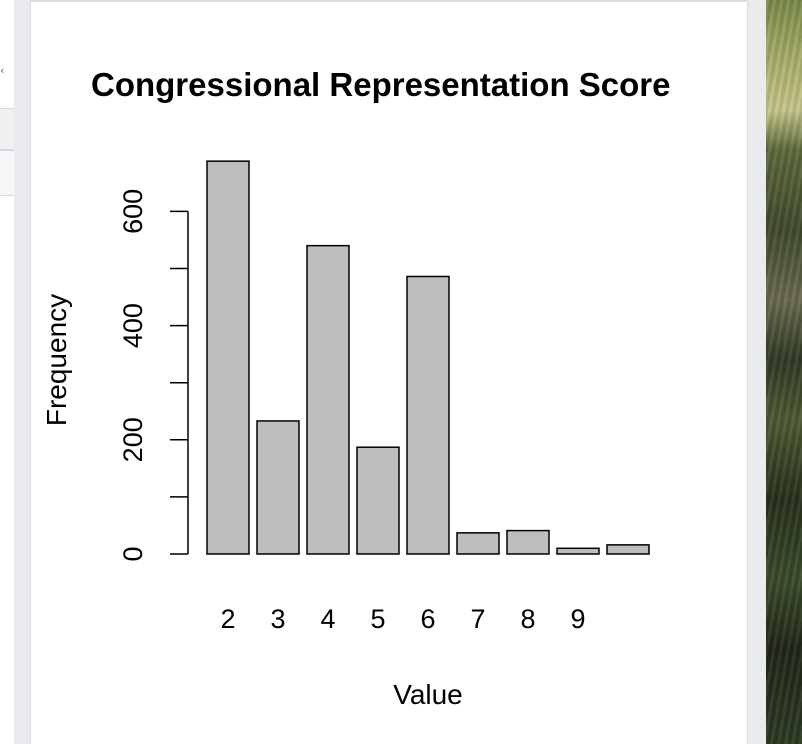  I want to click on x-tick-label: 8, so click(527, 619).